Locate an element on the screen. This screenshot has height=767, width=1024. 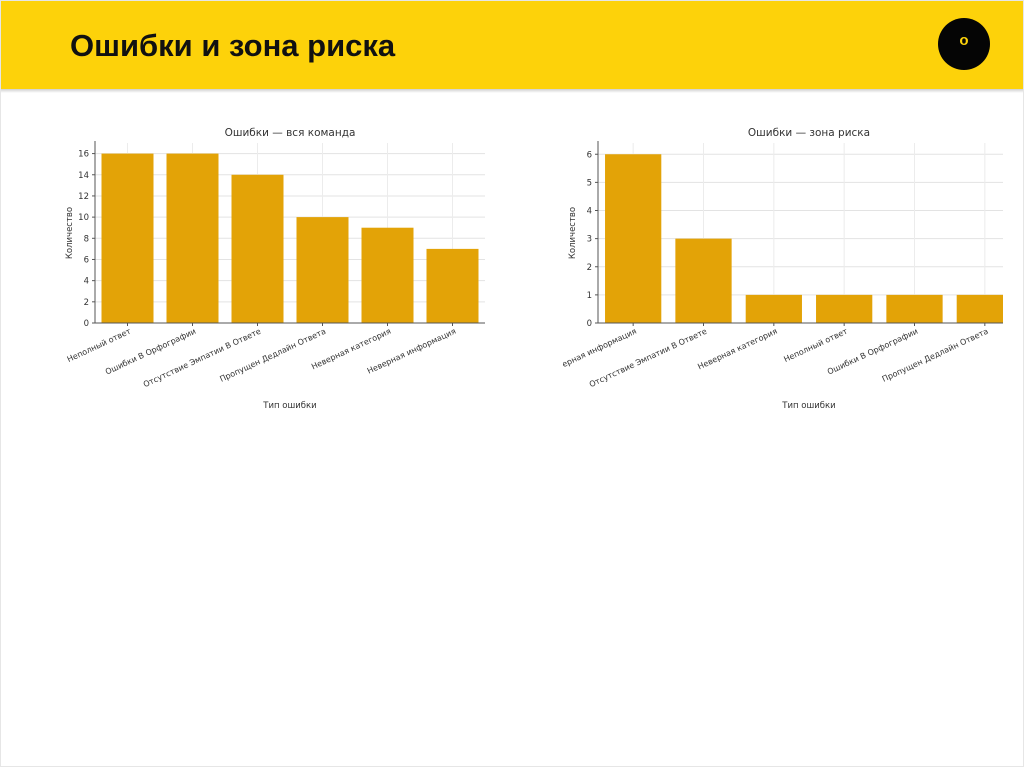
x-tick-label: Пропущен Дедлайн Ответа is located at coordinates (272, 355).